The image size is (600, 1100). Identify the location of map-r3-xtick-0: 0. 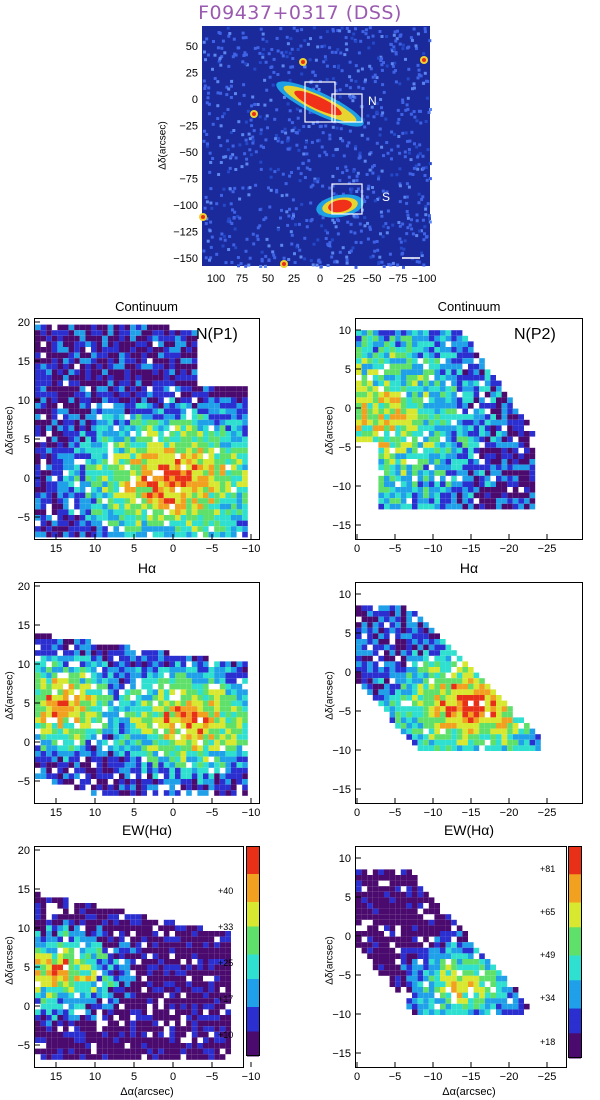
(357, 1077).